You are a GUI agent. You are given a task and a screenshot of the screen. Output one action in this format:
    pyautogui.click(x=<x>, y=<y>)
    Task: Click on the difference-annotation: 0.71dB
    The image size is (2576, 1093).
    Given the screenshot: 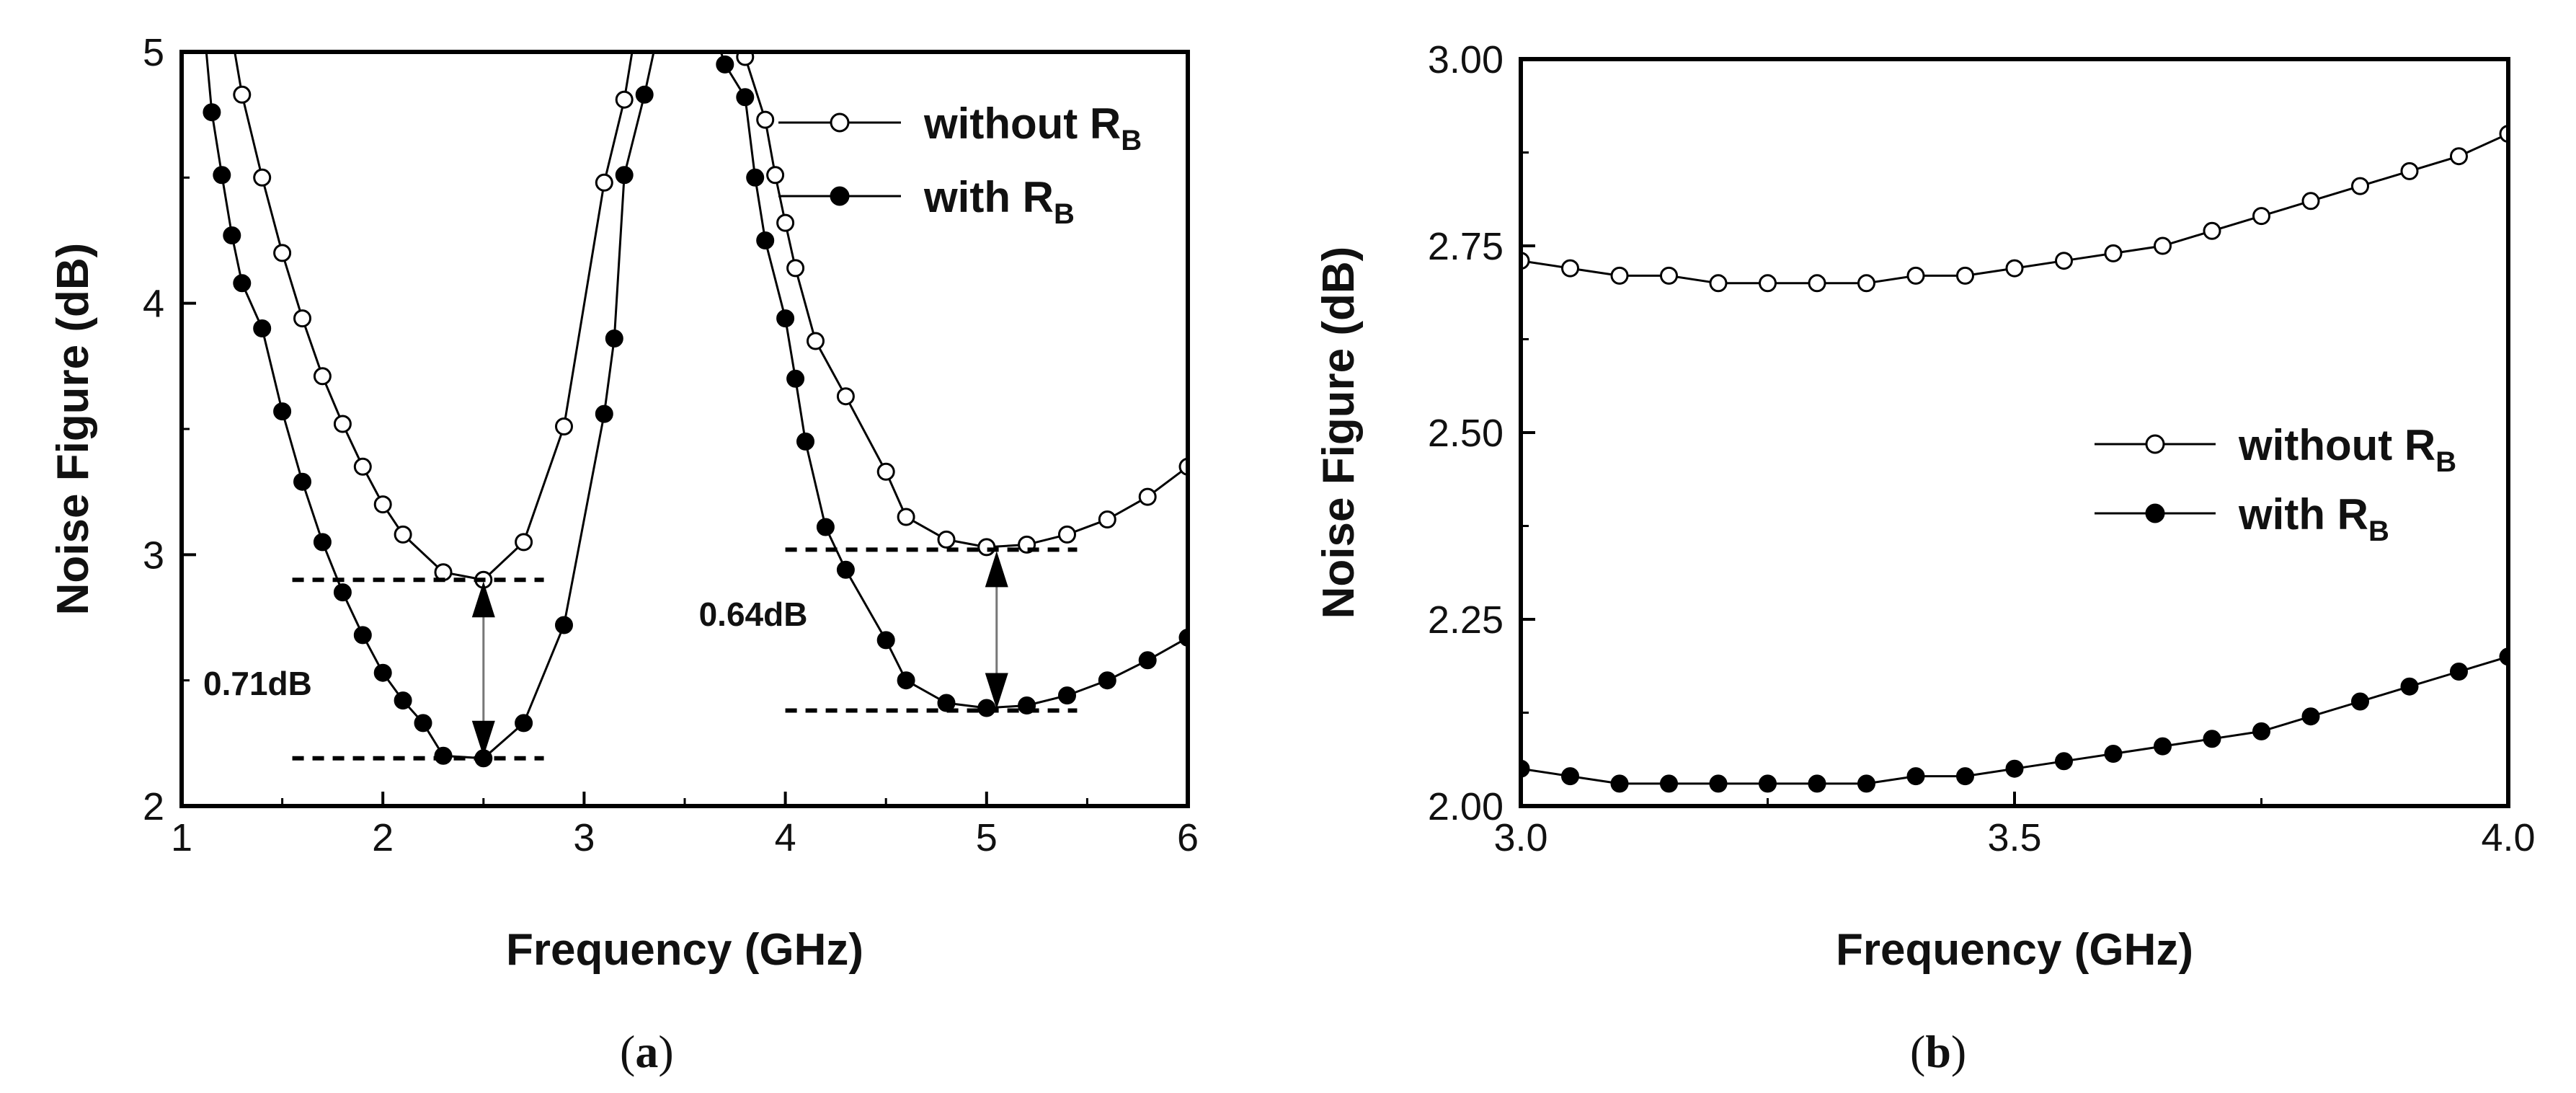 What is the action you would take?
    pyautogui.click(x=373, y=669)
    